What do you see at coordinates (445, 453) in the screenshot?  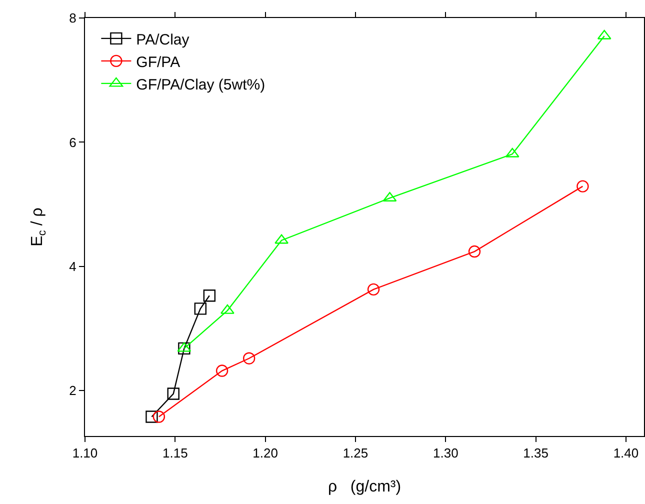 I see `x-tick-label: 1.30` at bounding box center [445, 453].